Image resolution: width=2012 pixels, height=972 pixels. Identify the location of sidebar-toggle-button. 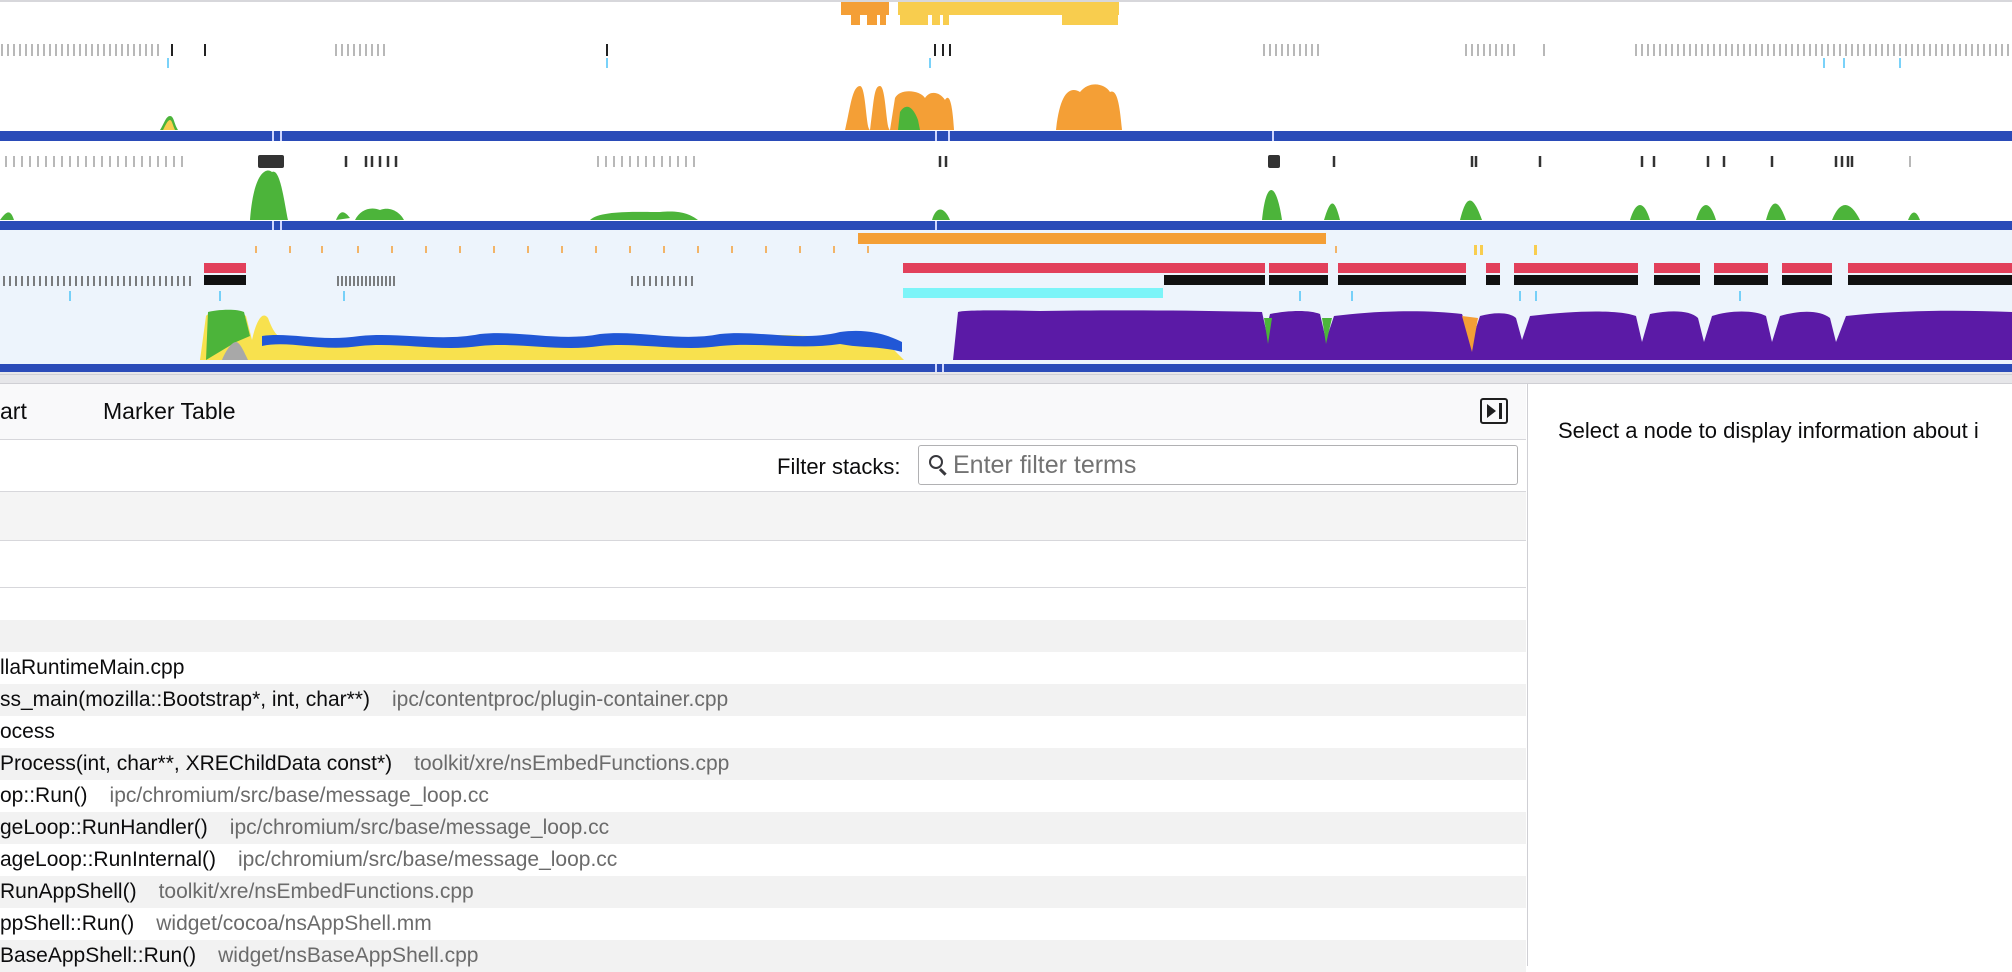
(1494, 411).